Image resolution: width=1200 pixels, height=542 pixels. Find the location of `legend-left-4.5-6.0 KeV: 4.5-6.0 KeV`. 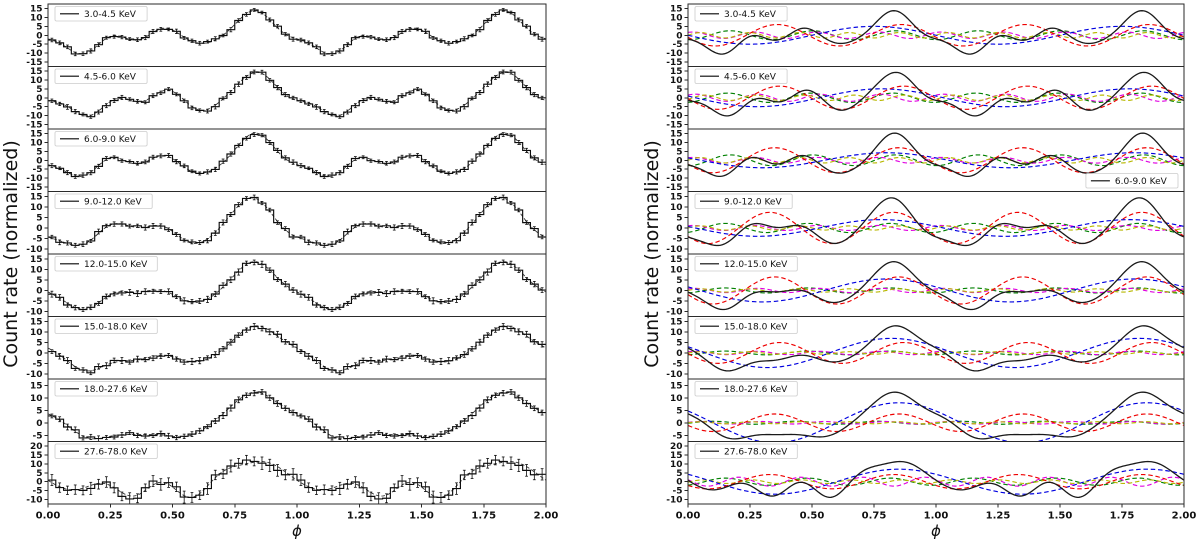

legend-left-4.5-6.0 KeV: 4.5-6.0 KeV is located at coordinates (101, 76).